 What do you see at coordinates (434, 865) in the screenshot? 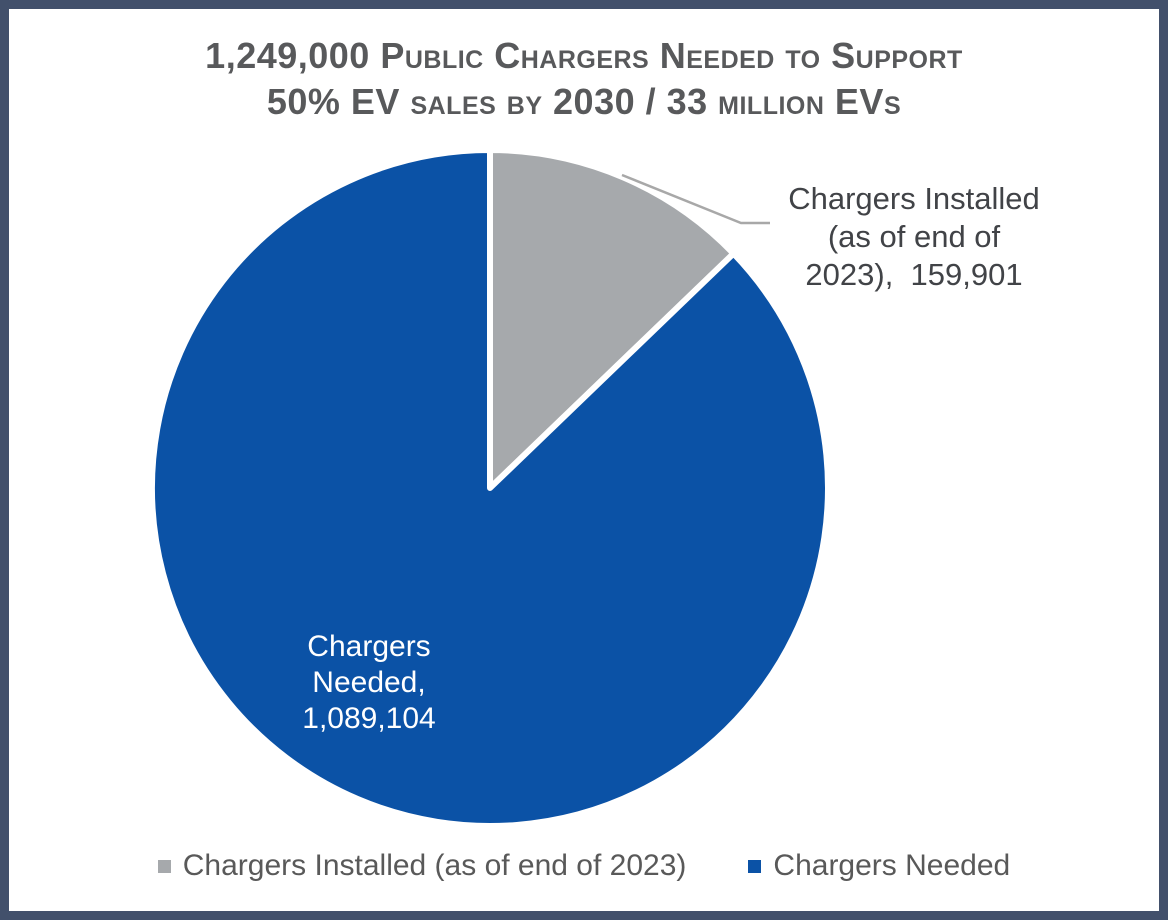
I see `legend-label-chargers-installed: Chargers Installed (as of end of 2023)` at bounding box center [434, 865].